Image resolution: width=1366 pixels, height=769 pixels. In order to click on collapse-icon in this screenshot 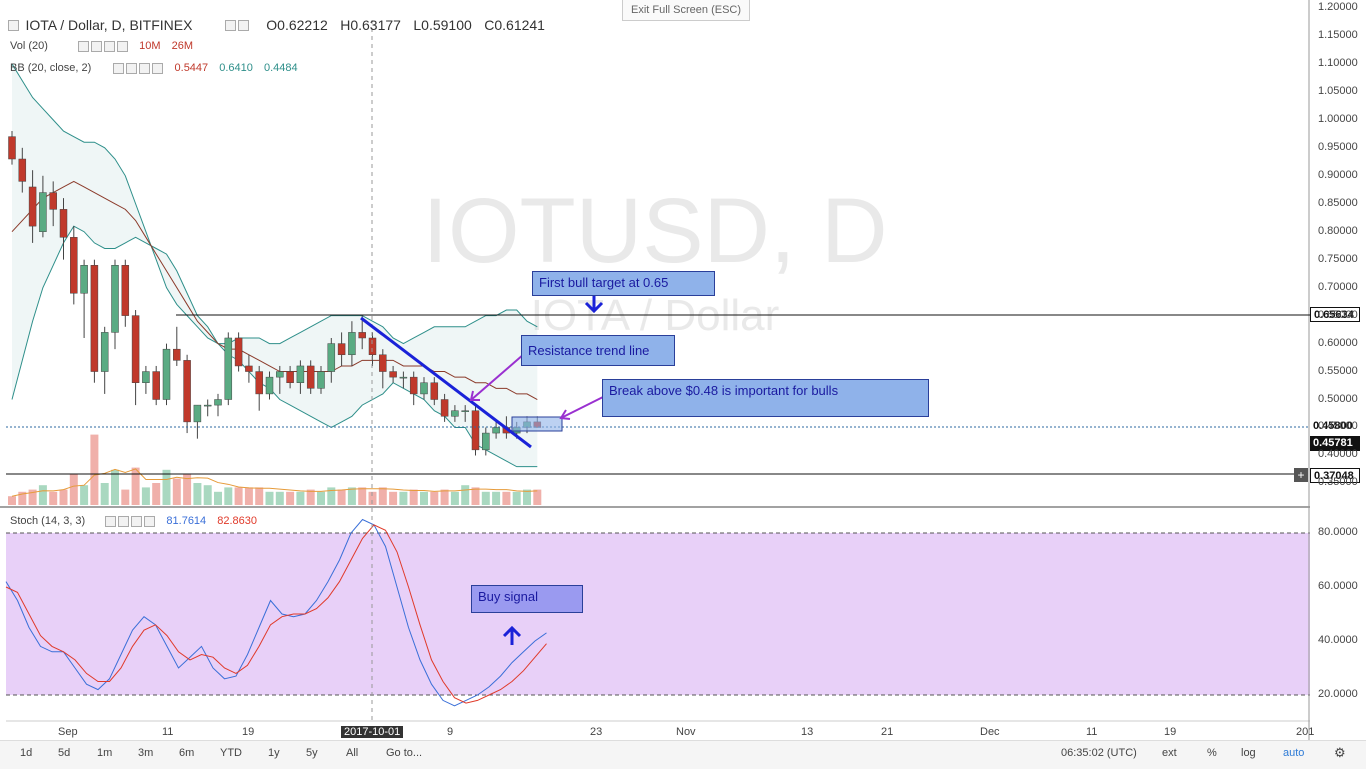, I will do `click(13, 26)`.